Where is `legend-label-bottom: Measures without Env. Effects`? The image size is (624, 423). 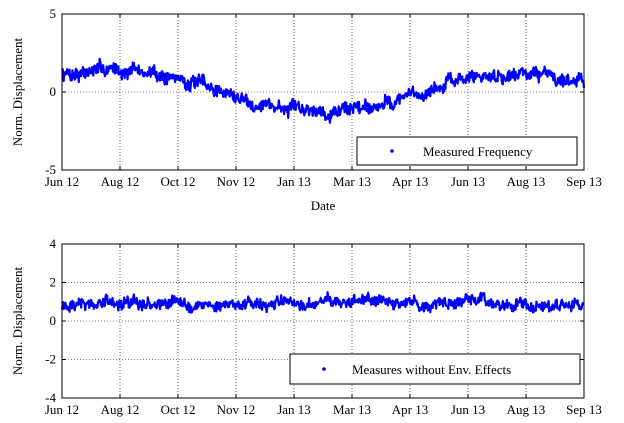 legend-label-bottom: Measures without Env. Effects is located at coordinates (431, 369).